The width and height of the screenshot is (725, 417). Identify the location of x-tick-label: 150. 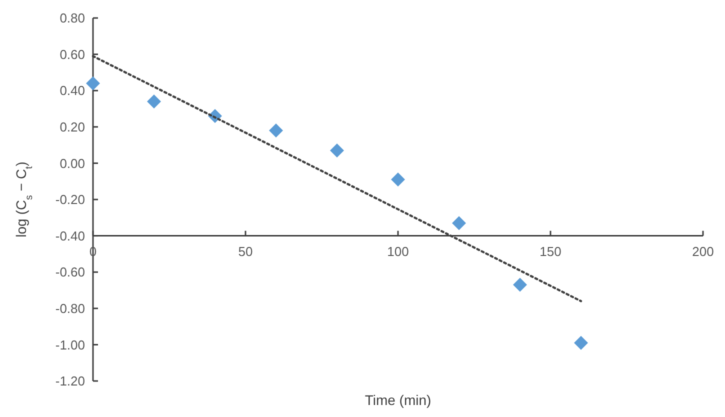
(551, 251).